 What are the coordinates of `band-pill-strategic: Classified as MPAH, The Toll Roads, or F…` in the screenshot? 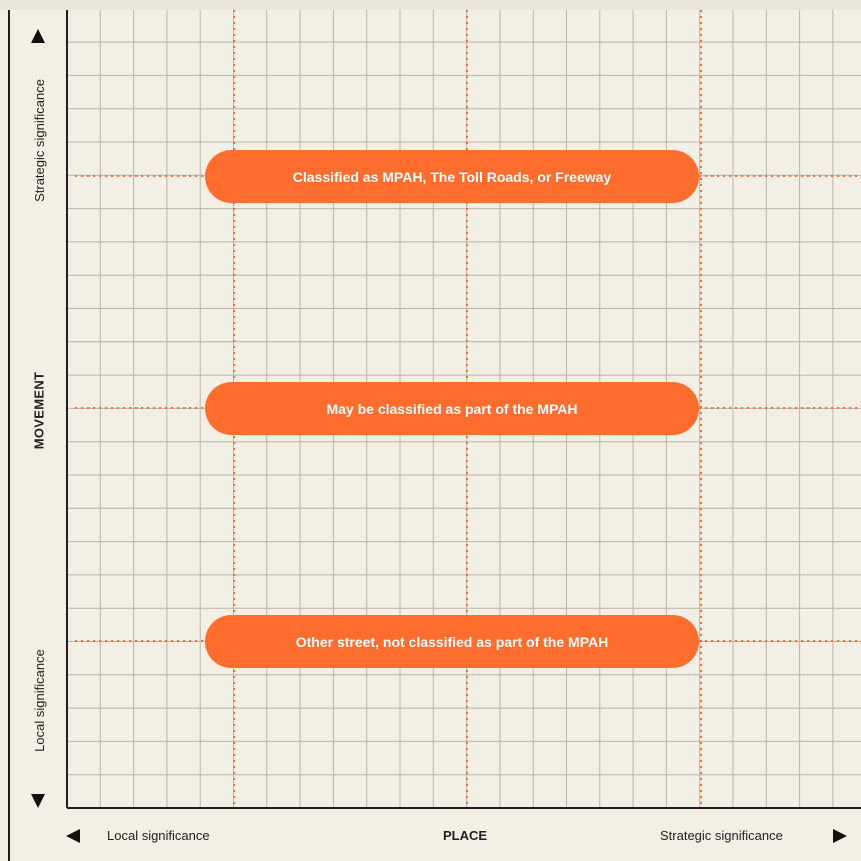 It's located at (452, 176).